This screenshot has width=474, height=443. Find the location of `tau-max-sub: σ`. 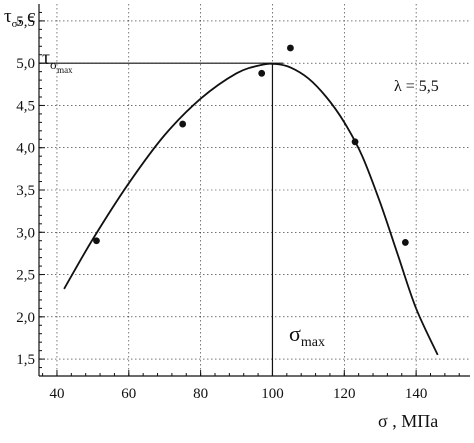

tau-max-sub: σ is located at coordinates (53, 64).